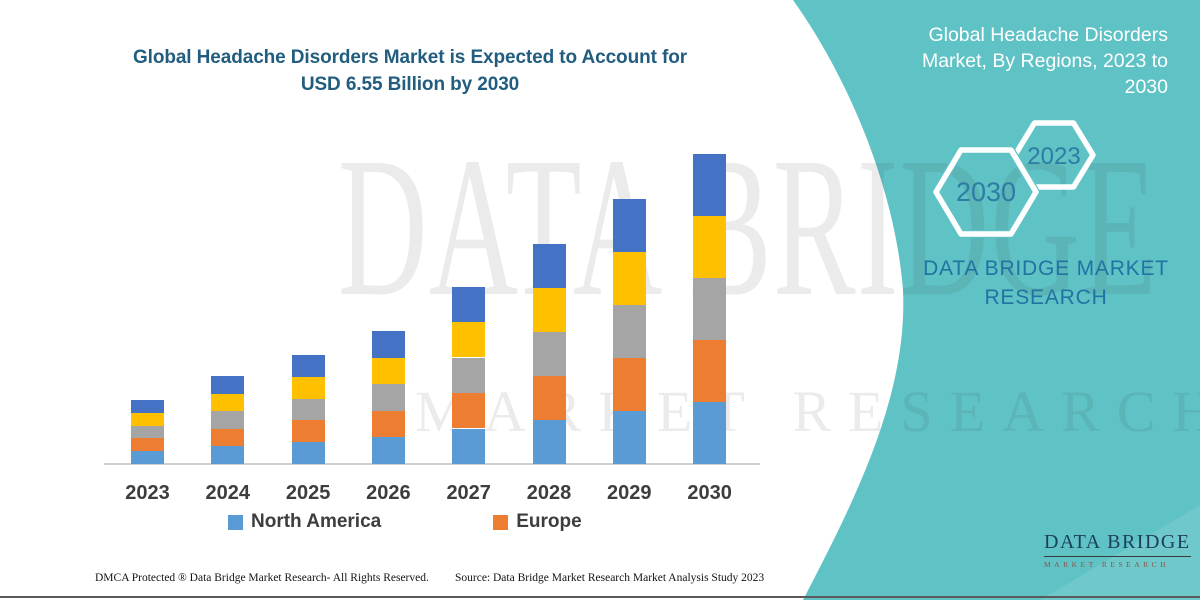 Image resolution: width=1200 pixels, height=600 pixels. What do you see at coordinates (549, 493) in the screenshot?
I see `x-axis-label-2028: 2028` at bounding box center [549, 493].